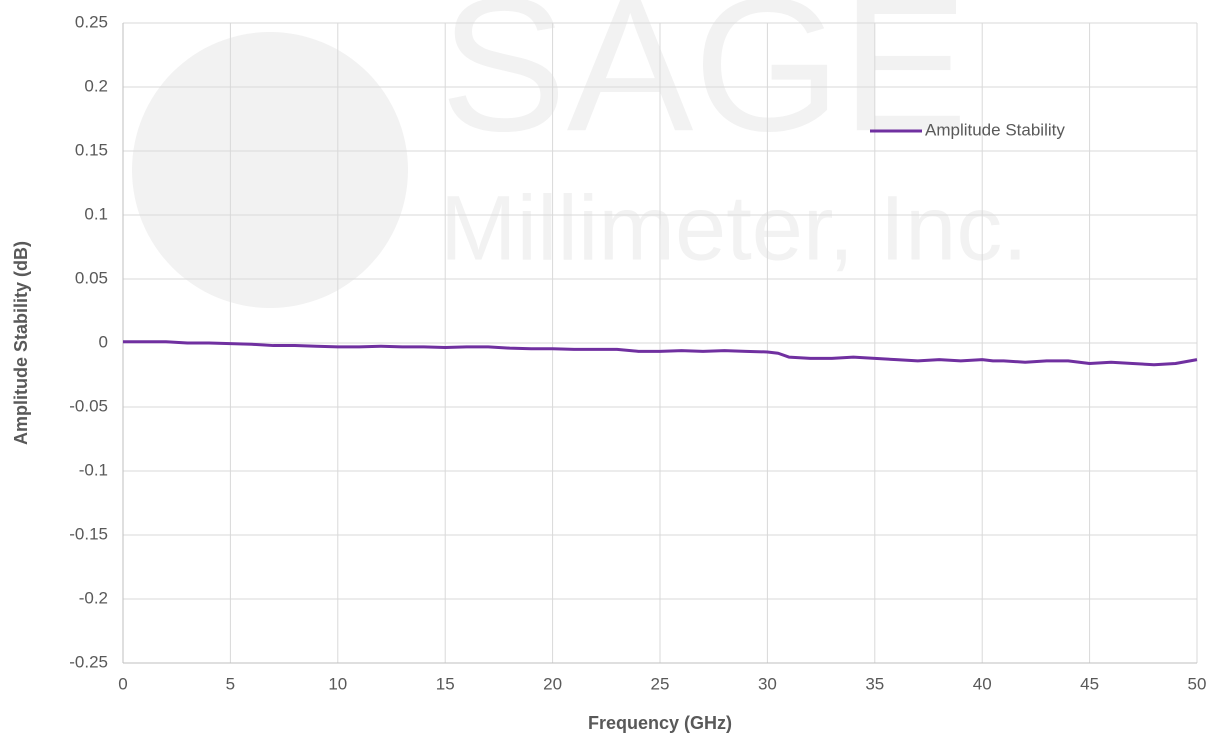 This screenshot has height=737, width=1210. I want to click on y-tick-label: 0.25, so click(91, 21).